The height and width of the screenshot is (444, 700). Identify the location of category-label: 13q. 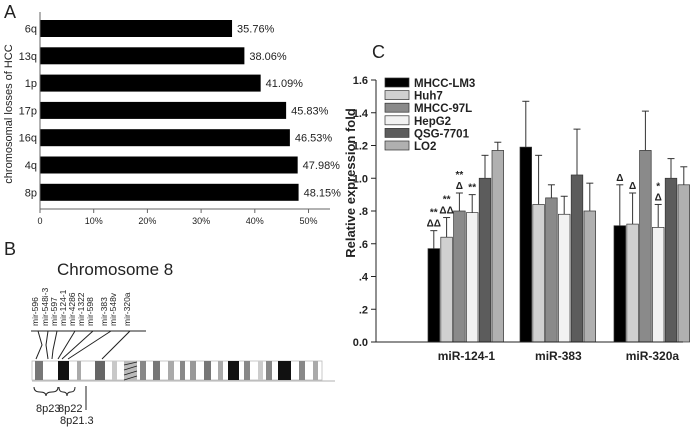
(28, 57).